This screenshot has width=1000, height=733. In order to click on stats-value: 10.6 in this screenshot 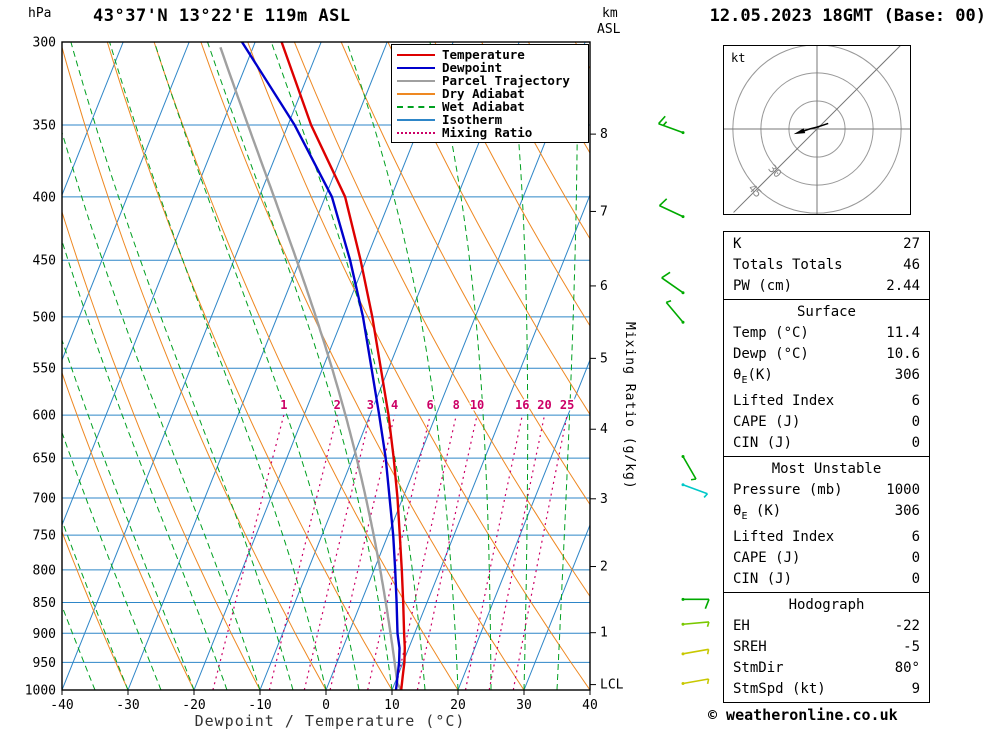, I will do `click(903, 354)`.